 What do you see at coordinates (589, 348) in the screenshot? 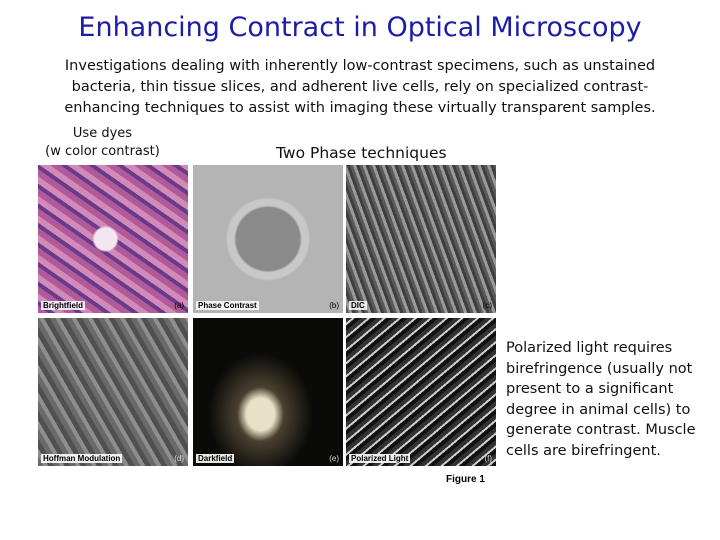
I see `polarized-line: Polarized light requires` at bounding box center [589, 348].